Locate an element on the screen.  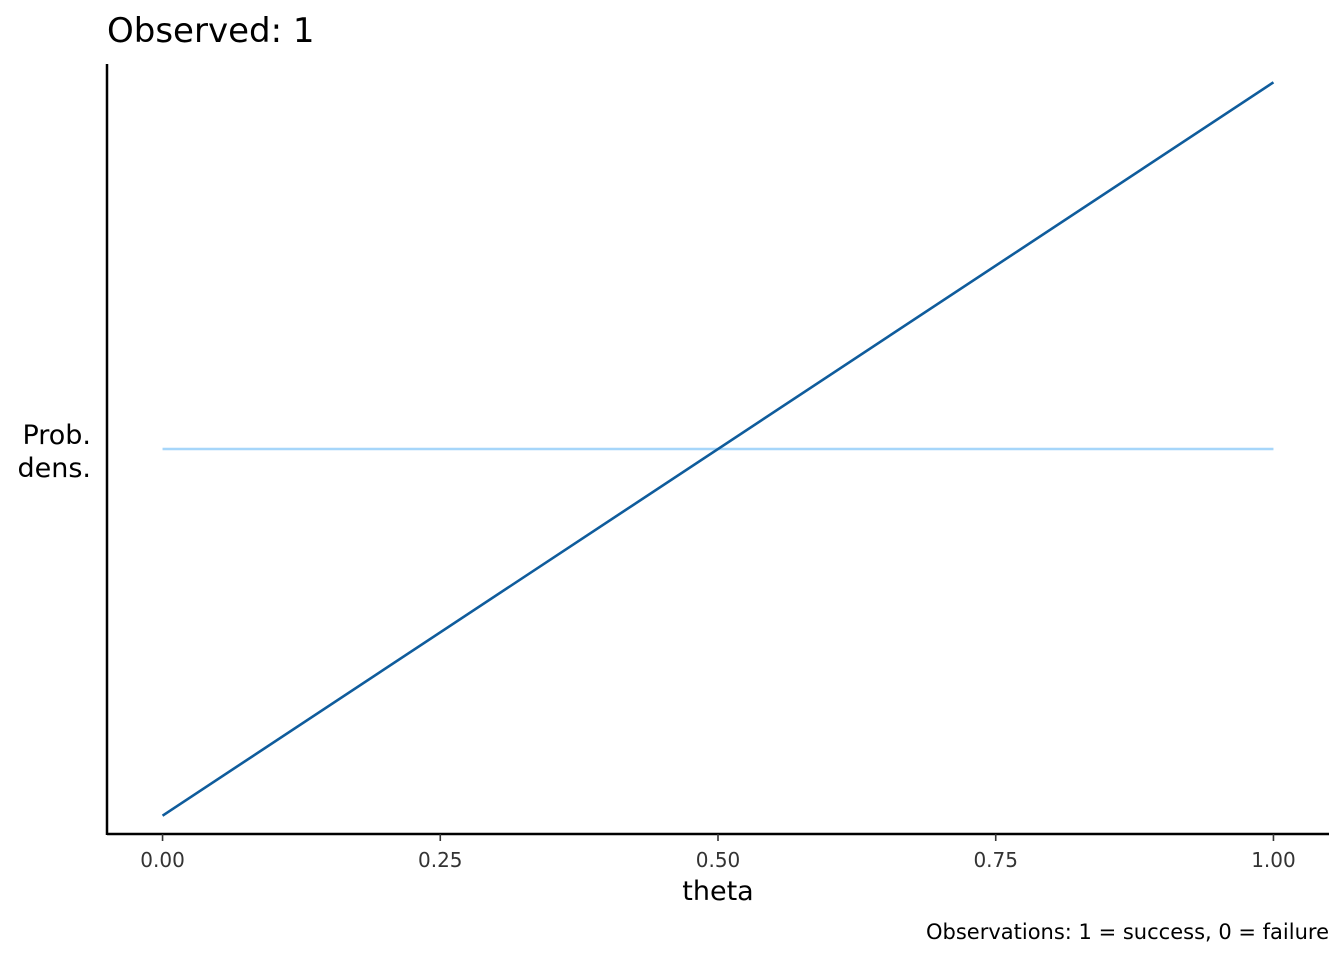
x-tick-label: 0.25 is located at coordinates (440, 860).